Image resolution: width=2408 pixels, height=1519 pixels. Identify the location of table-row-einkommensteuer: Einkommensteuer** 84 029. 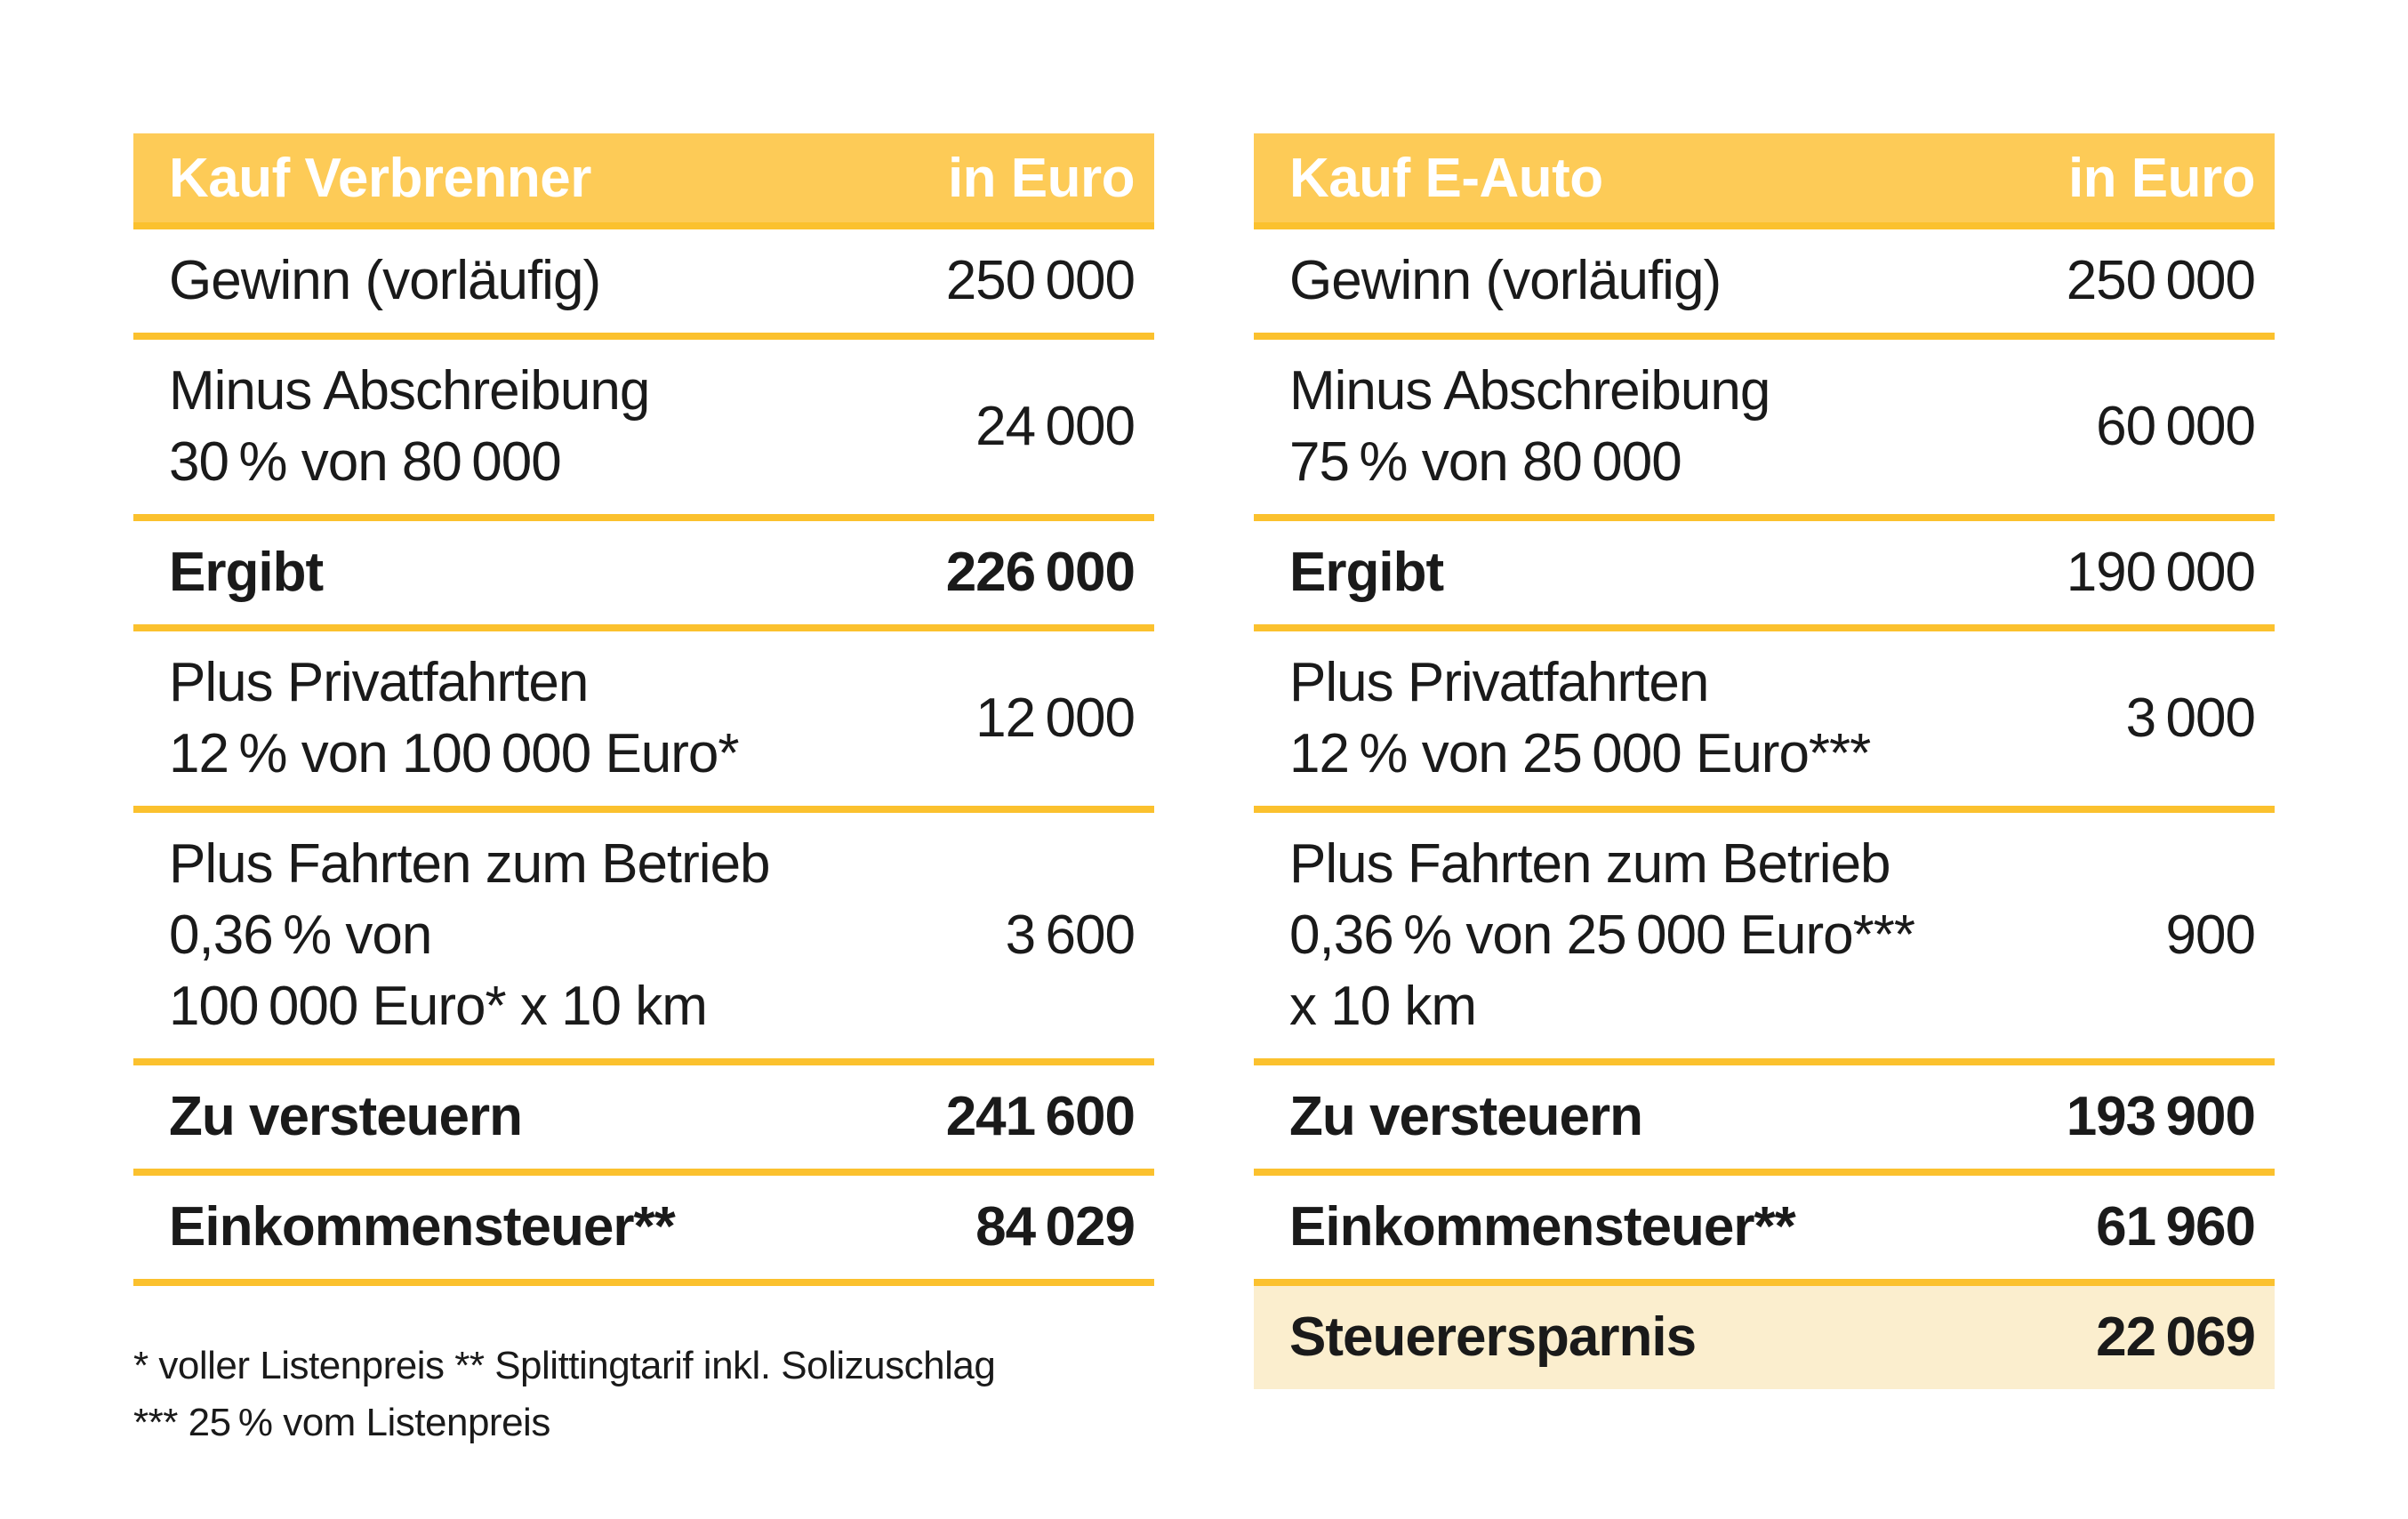
(643, 1231).